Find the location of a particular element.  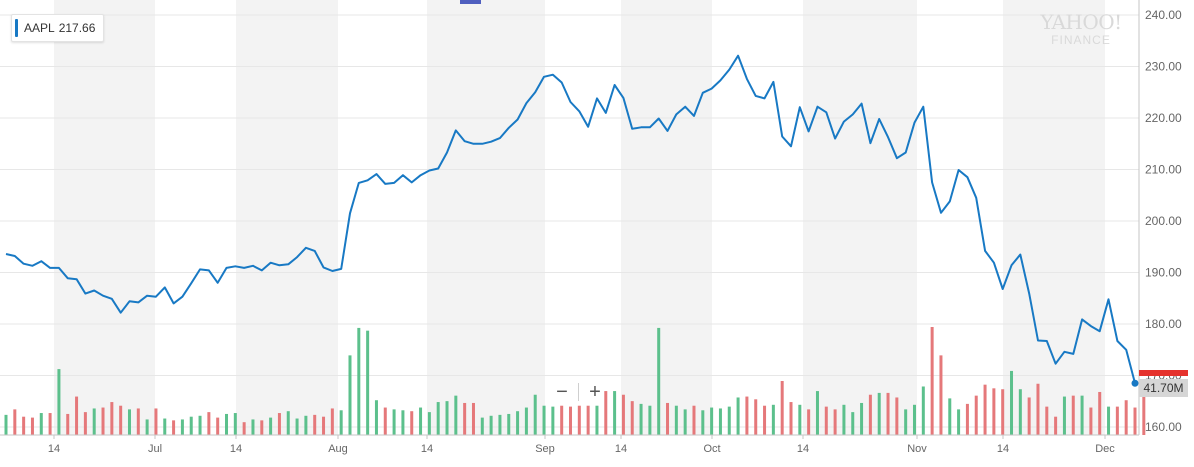

x-tick-label: 14 is located at coordinates (803, 449).